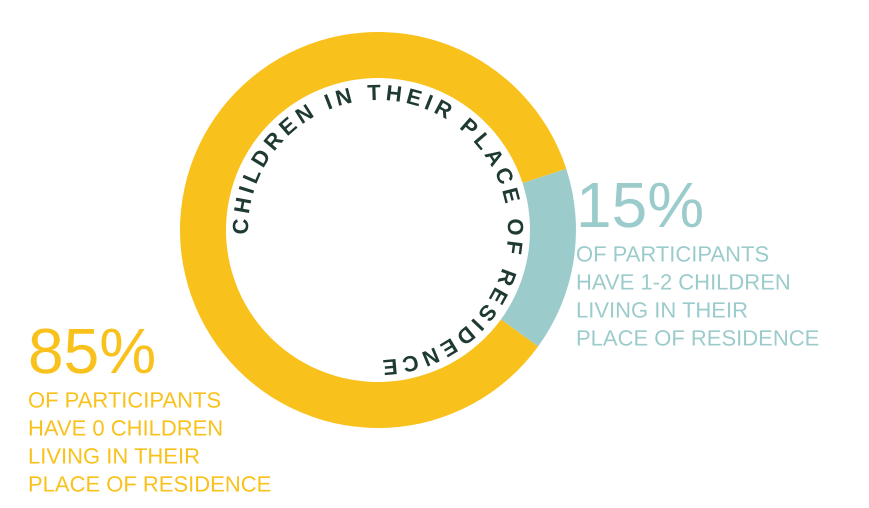  What do you see at coordinates (640, 205) in the screenshot?
I see `data-label: 15%` at bounding box center [640, 205].